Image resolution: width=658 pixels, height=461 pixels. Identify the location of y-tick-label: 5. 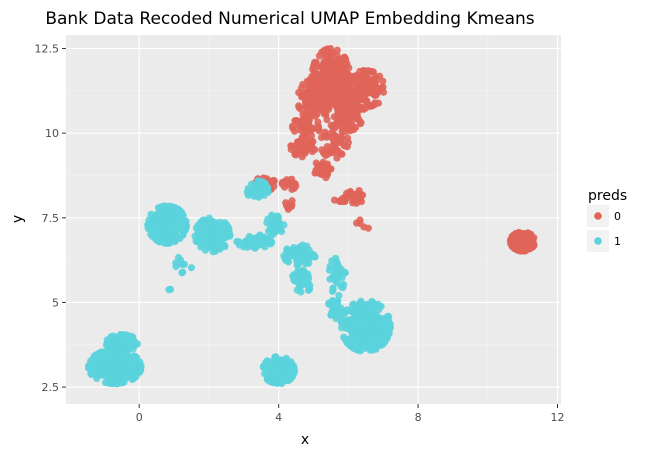
(55, 302).